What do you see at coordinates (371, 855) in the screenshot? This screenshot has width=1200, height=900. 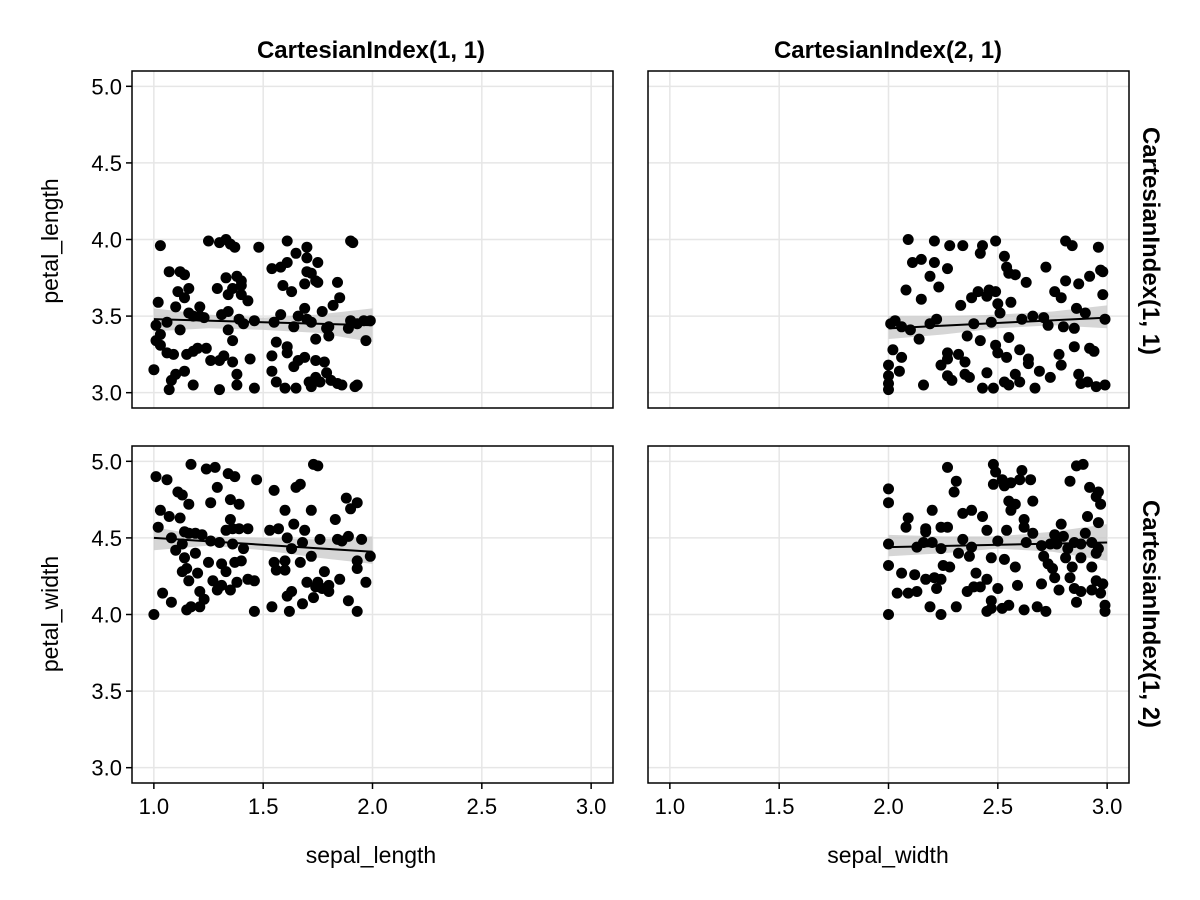 I see `x-axis-label-col-1: sepal_length` at bounding box center [371, 855].